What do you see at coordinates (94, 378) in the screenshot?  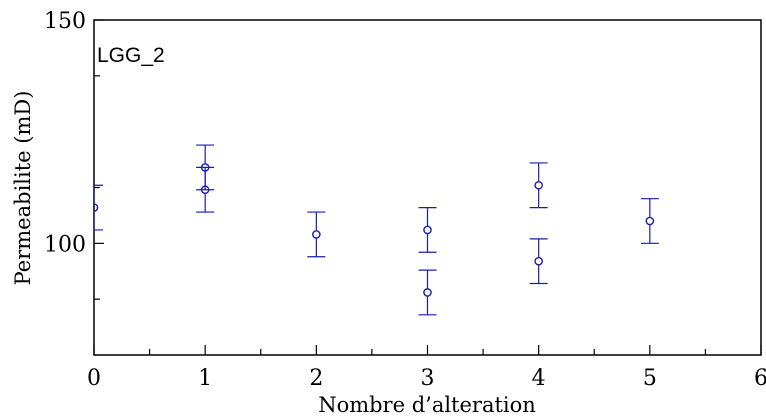 I see `x-tick-label: 0` at bounding box center [94, 378].